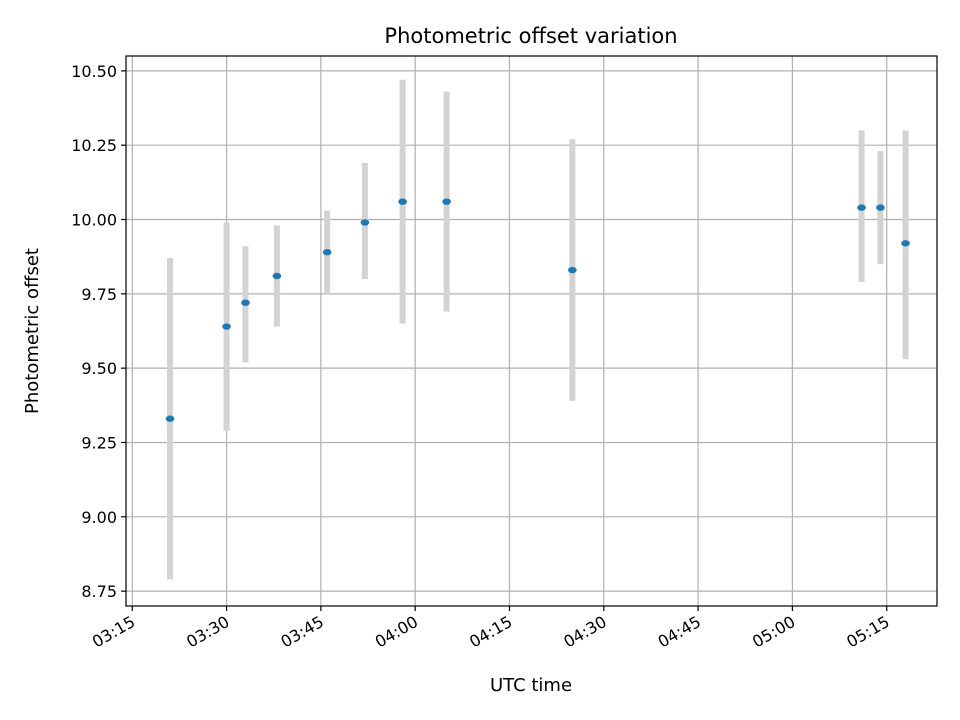 This screenshot has width=960, height=720. I want to click on chart-title: Photometric offset variation, so click(530, 36).